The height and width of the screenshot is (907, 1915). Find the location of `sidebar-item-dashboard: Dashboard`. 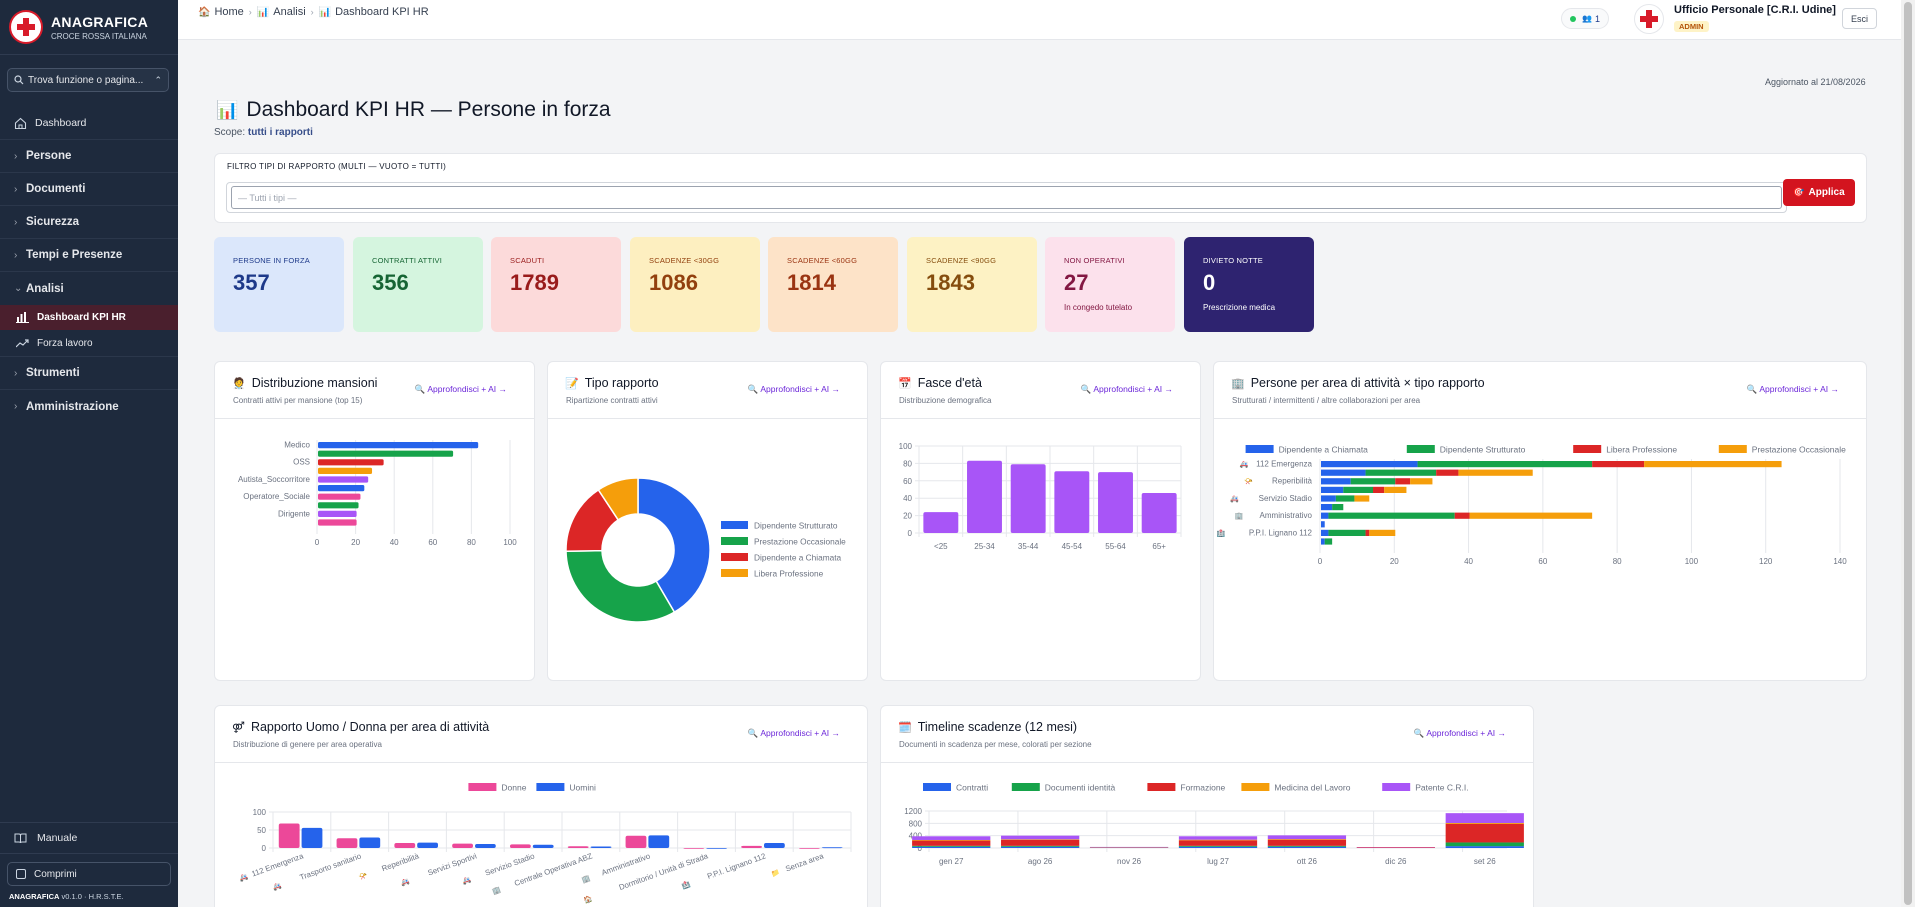

sidebar-item-dashboard: Dashboard is located at coordinates (89, 123).